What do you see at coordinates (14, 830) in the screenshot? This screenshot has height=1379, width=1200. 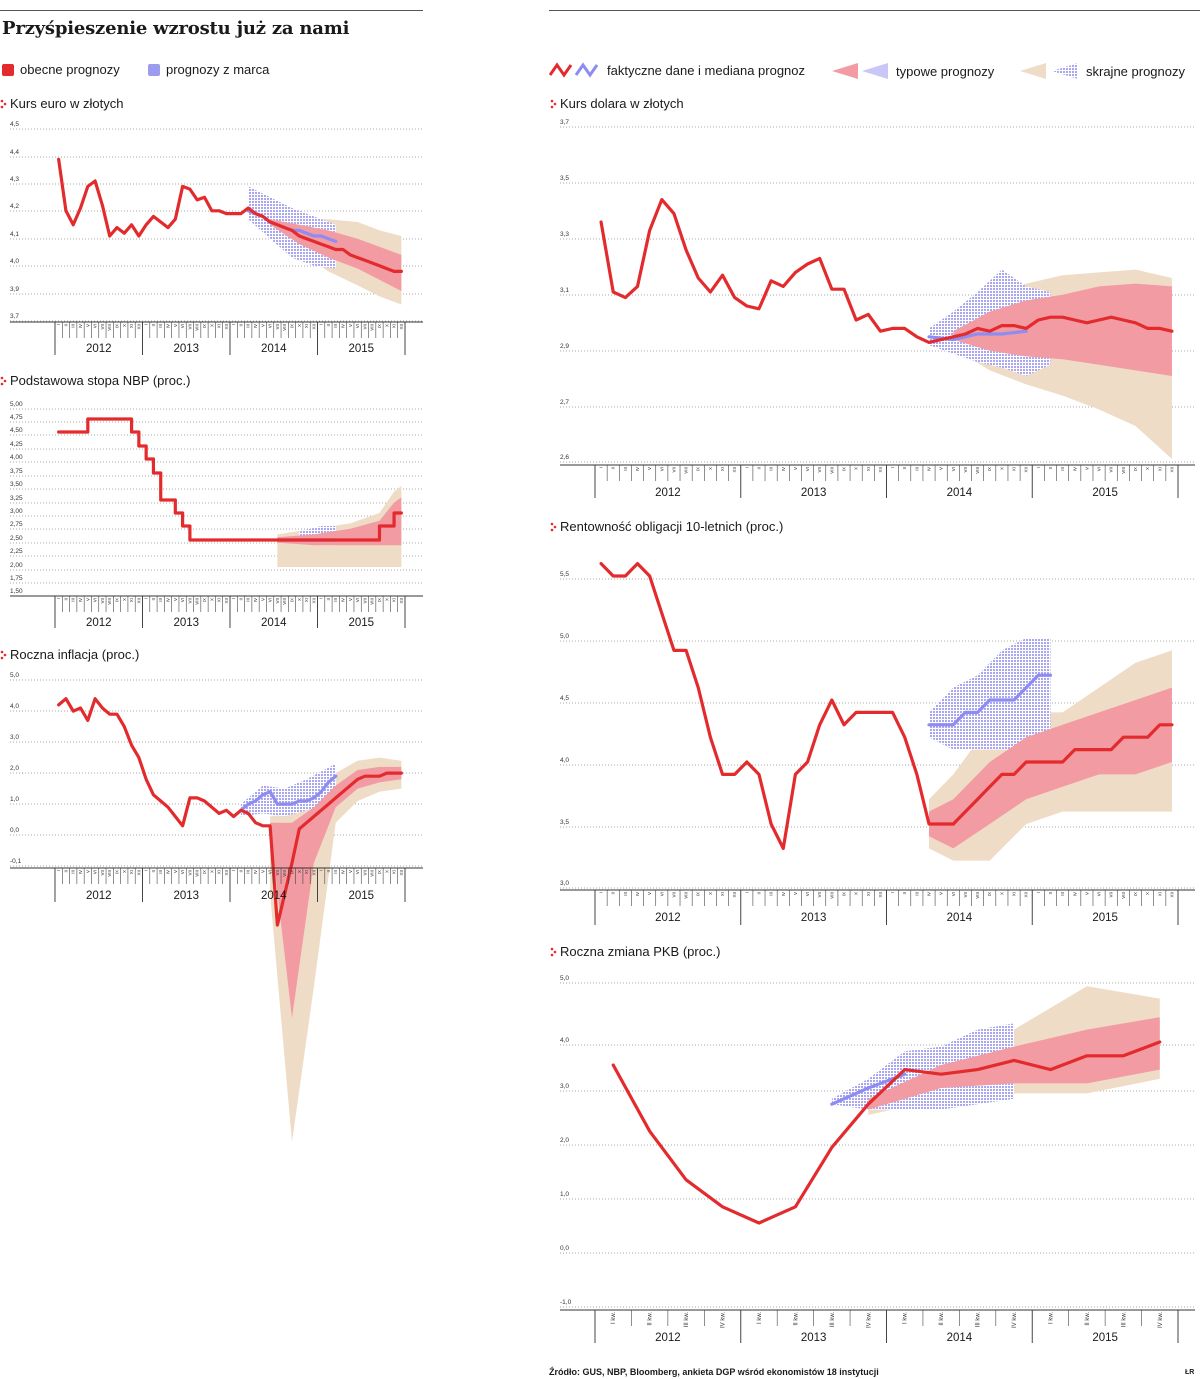 I see `y-tick-label: 0,0` at bounding box center [14, 830].